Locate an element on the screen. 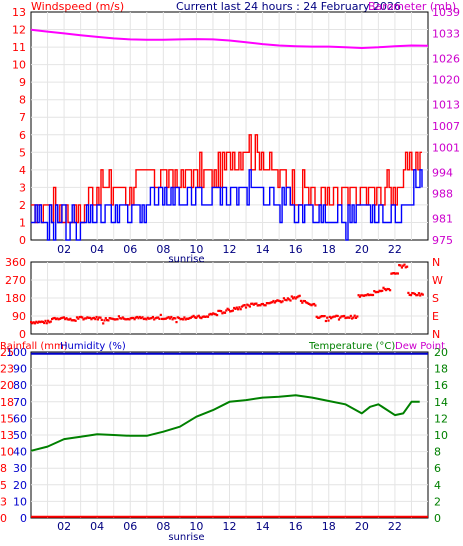  time-tick-label: 04 is located at coordinates (97, 526).